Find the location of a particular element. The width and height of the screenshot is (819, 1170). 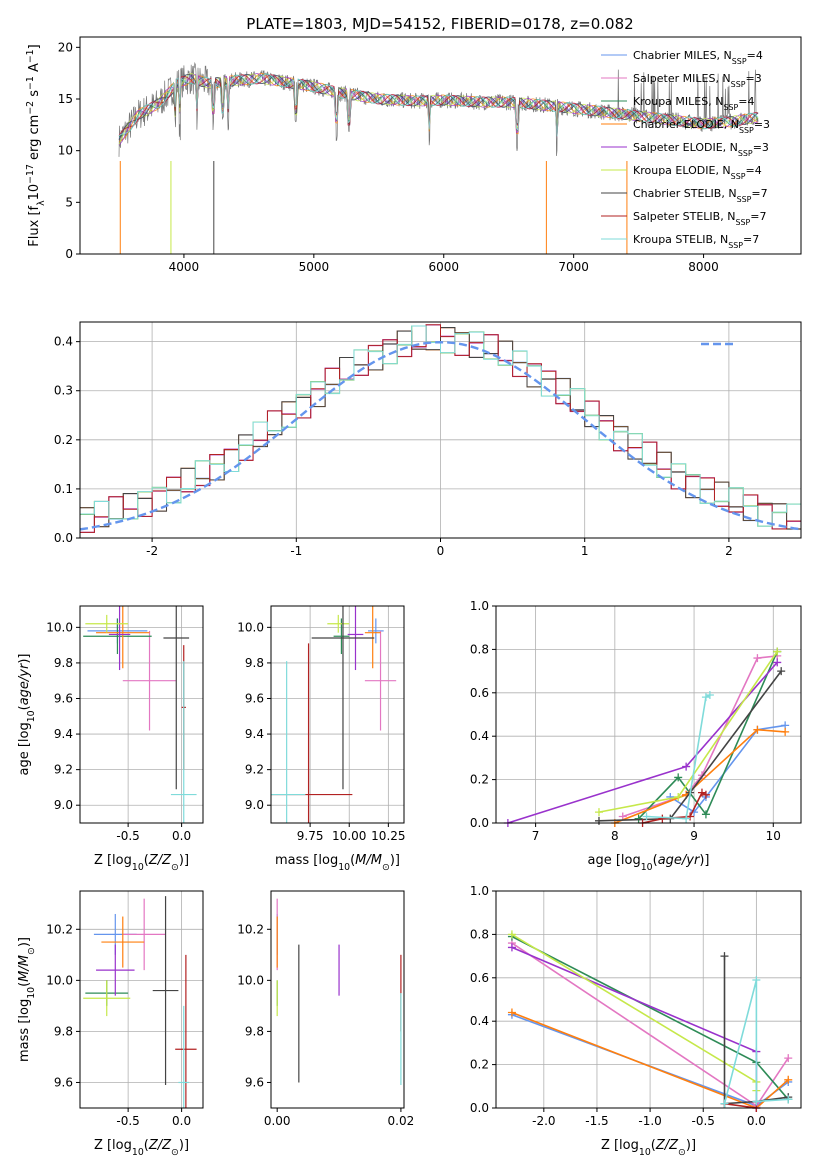

y-tick-label: 9.0 is located at coordinates (254, 805).